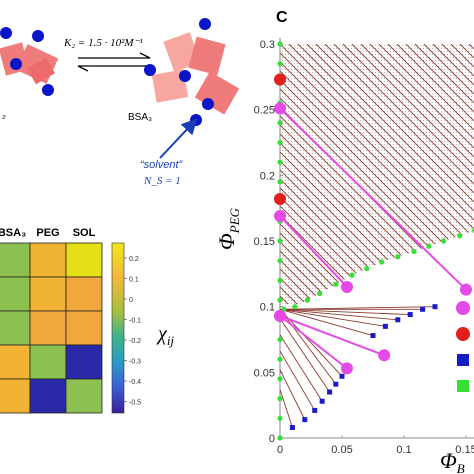 The width and height of the screenshot is (474, 474). Describe the element at coordinates (178, 138) in the screenshot. I see `solvent-arrow` at that location.